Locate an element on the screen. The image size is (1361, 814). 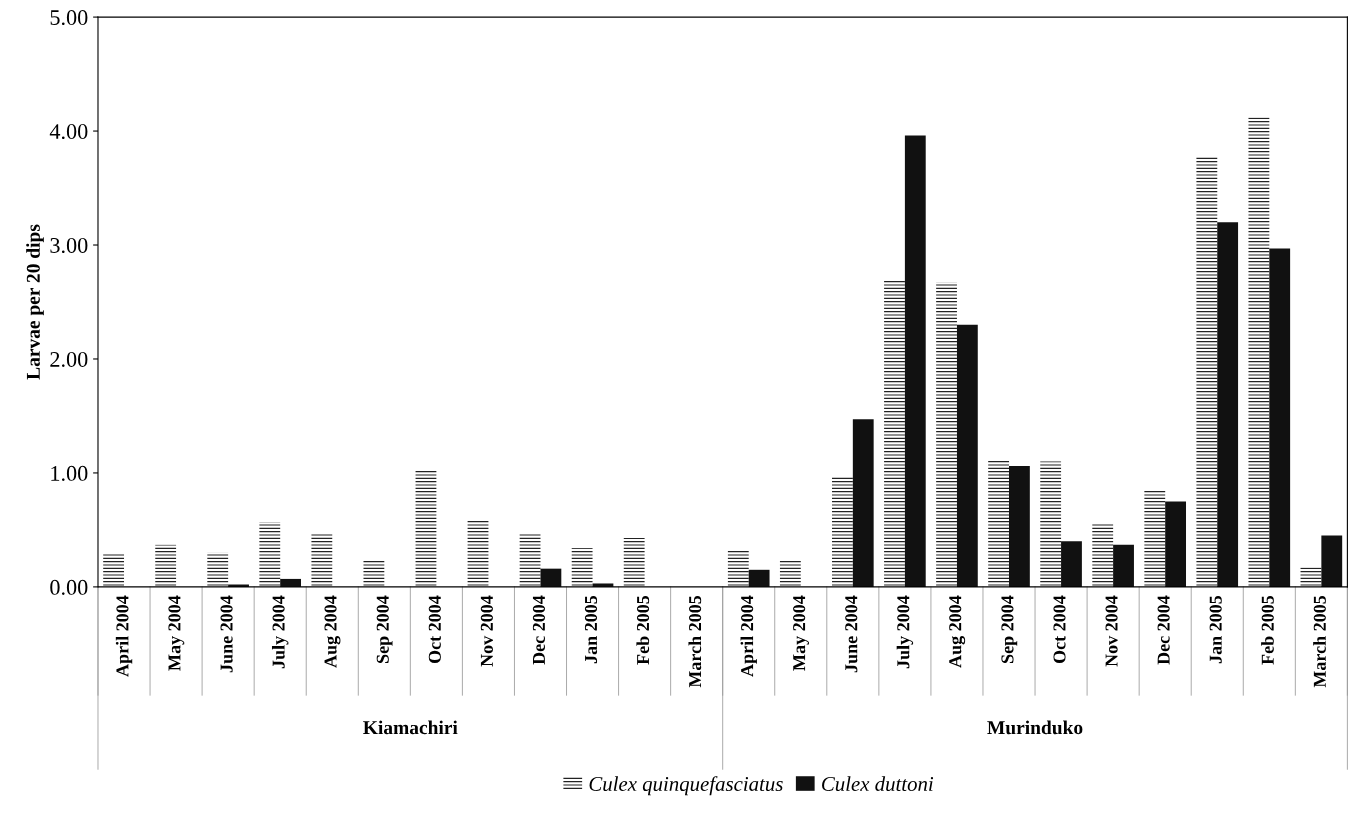
y-tick-label: 1.00 is located at coordinates (69, 473).